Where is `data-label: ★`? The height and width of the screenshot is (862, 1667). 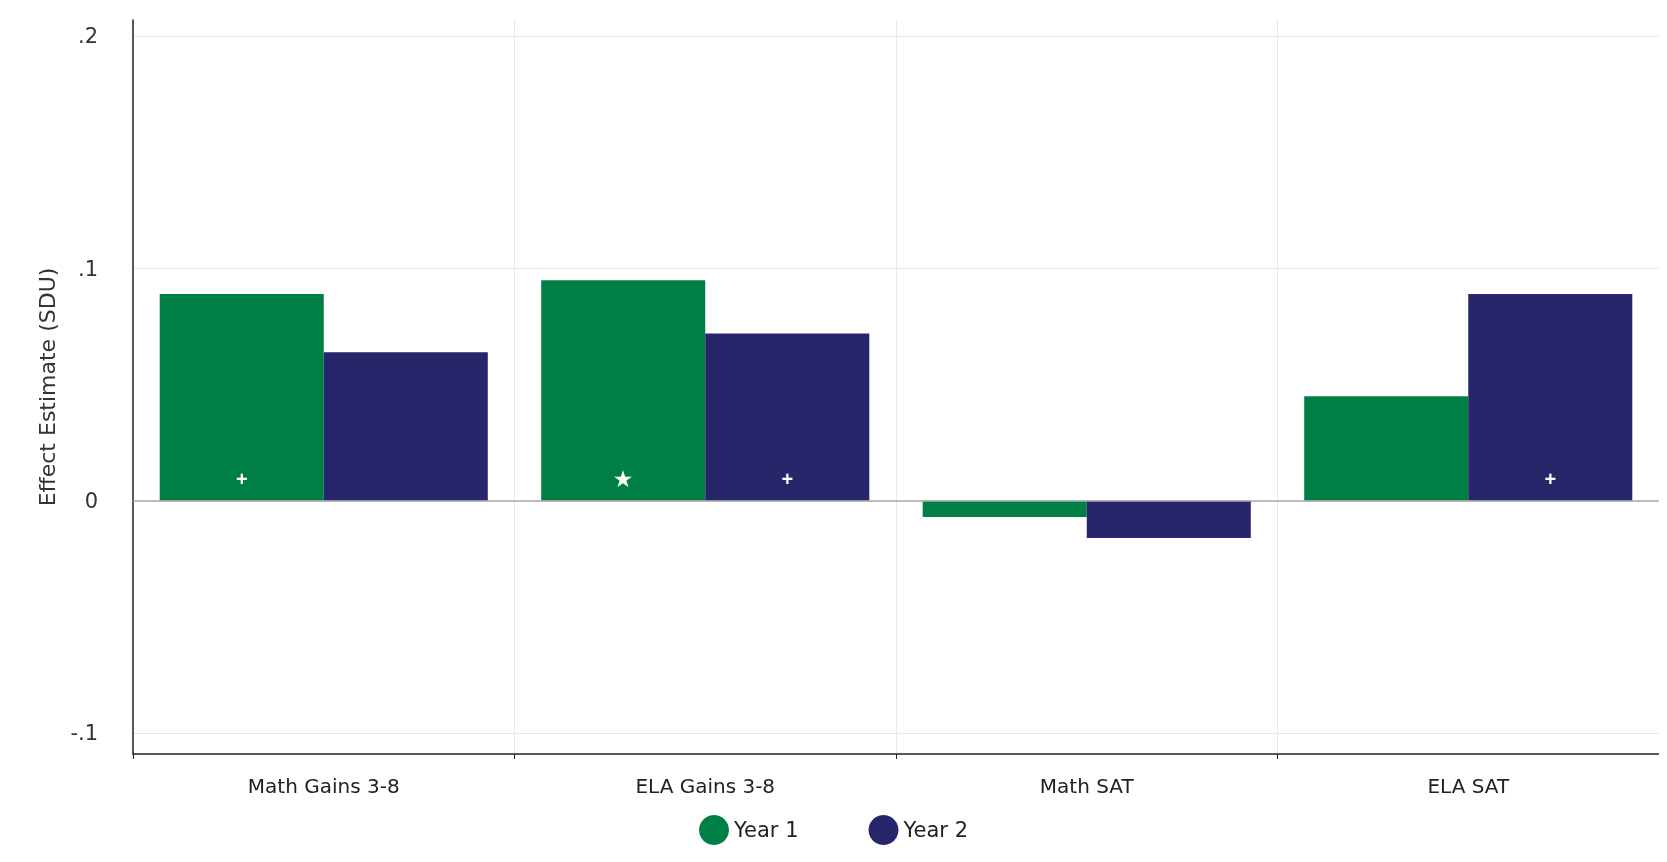 data-label: ★ is located at coordinates (623, 478).